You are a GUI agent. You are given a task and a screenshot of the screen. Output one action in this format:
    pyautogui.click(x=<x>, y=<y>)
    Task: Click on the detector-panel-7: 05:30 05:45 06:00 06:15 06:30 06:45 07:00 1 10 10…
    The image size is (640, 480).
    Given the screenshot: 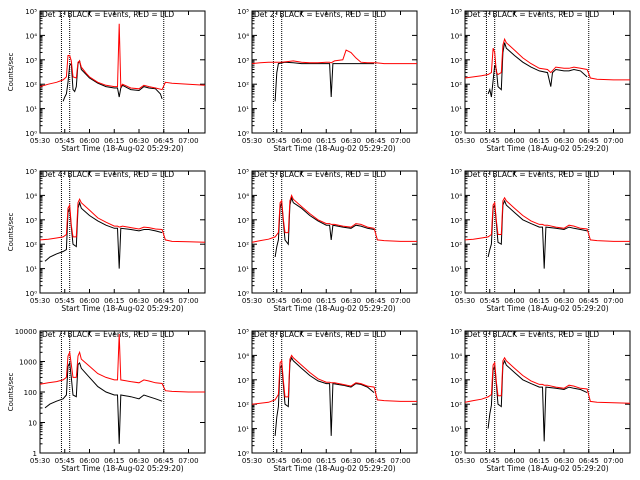 What is the action you would take?
    pyautogui.click(x=106, y=400)
    